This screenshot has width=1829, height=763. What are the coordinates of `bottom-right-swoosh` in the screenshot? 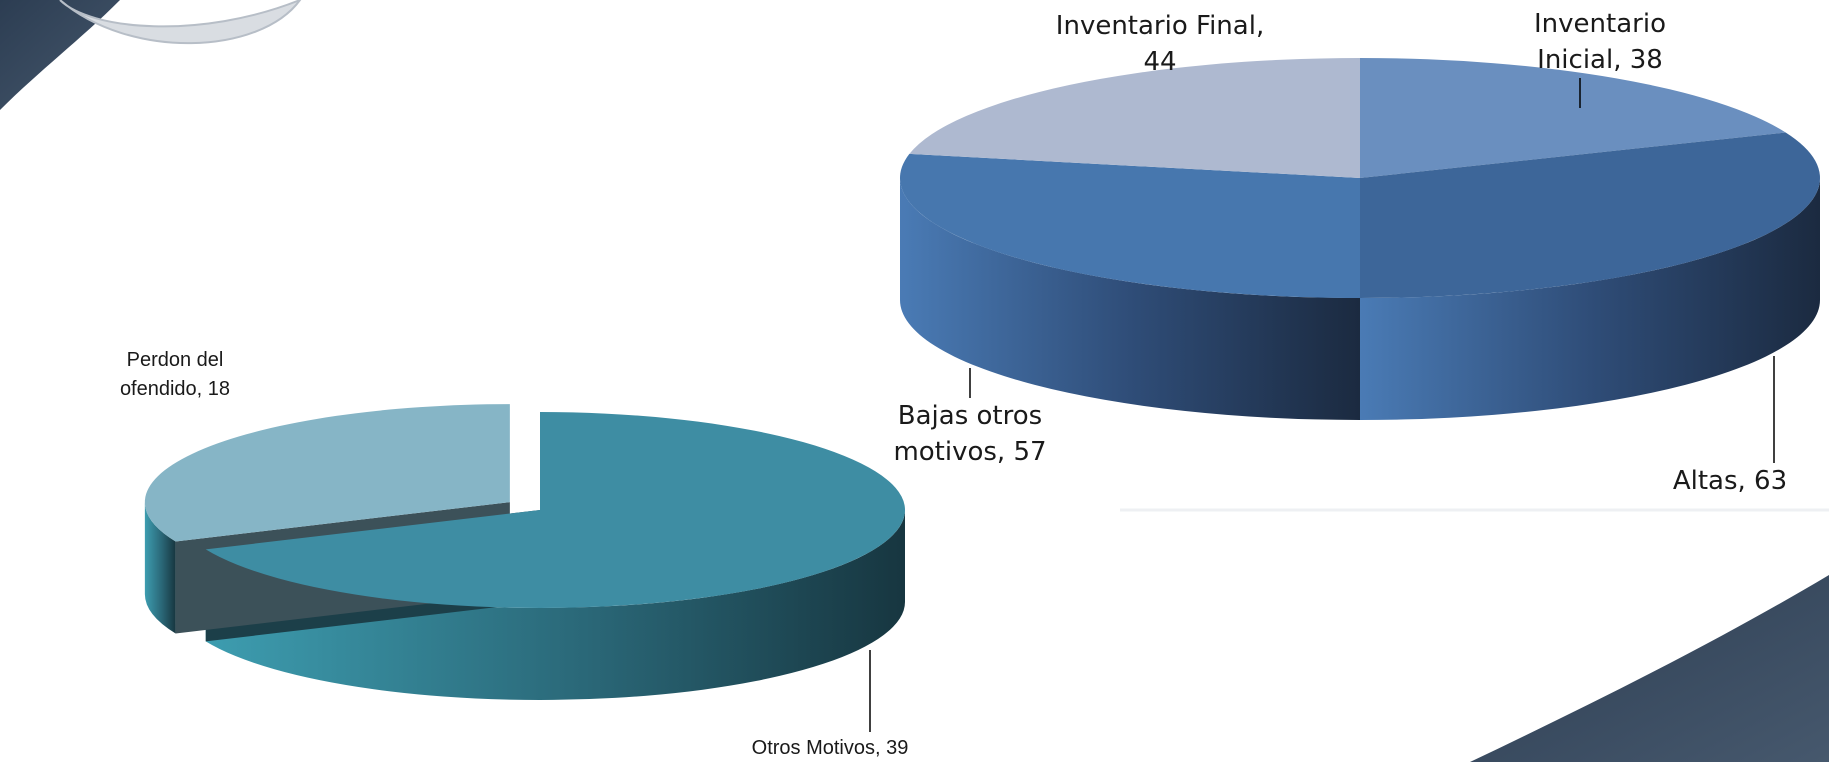 It's located at (1649, 668).